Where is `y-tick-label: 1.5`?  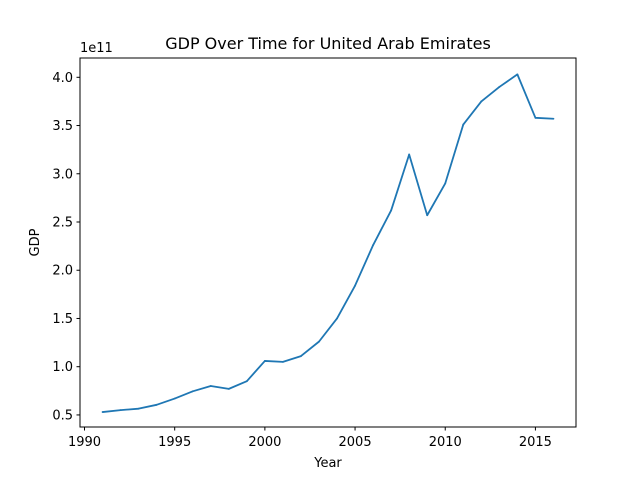 y-tick-label: 1.5 is located at coordinates (62, 319).